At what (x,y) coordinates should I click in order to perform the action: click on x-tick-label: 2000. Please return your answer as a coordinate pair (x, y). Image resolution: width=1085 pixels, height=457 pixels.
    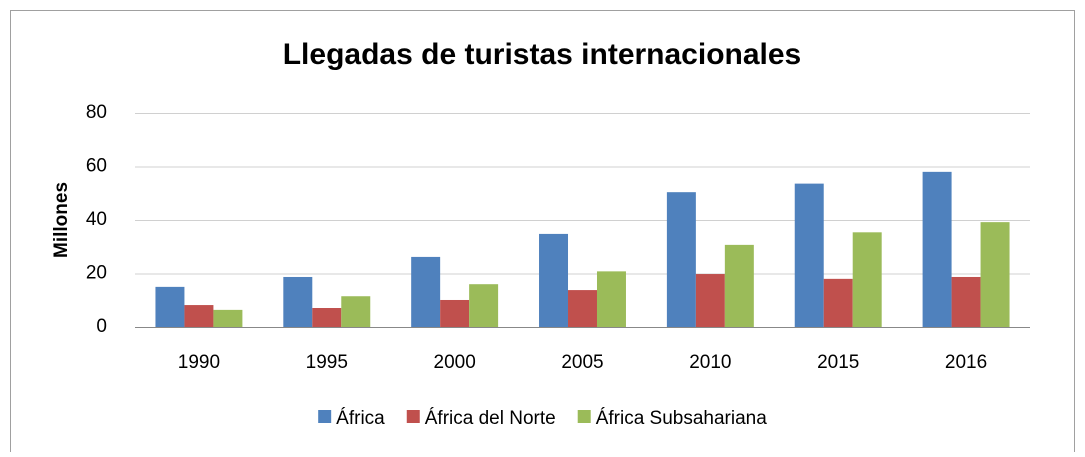
    Looking at the image, I should click on (455, 362).